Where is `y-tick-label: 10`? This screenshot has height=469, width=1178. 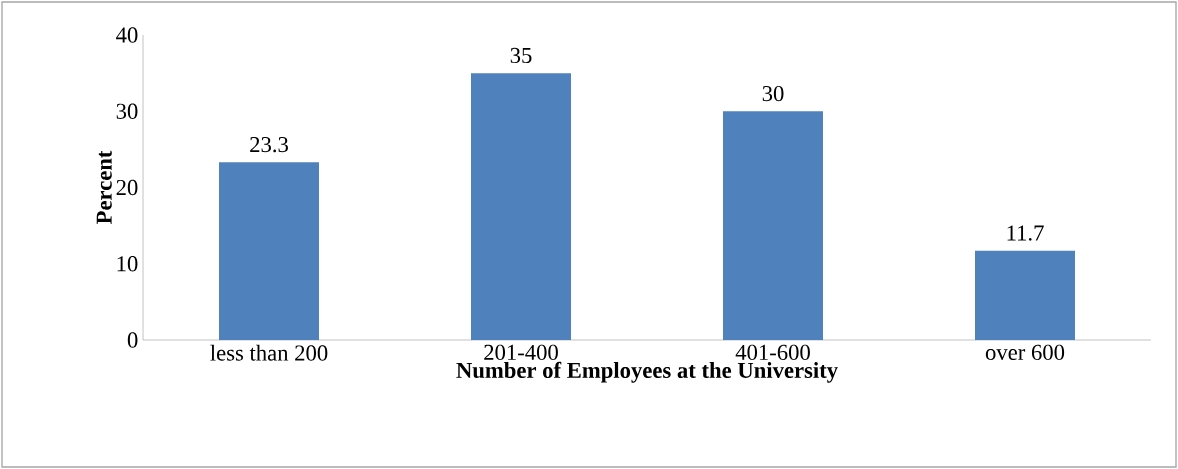 y-tick-label: 10 is located at coordinates (127, 264).